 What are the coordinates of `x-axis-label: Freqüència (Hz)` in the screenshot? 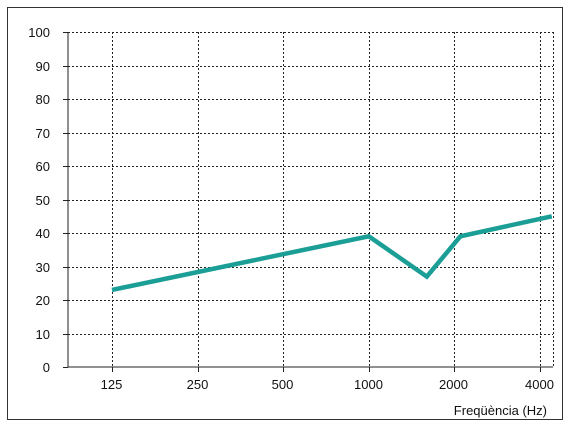 It's located at (500, 410).